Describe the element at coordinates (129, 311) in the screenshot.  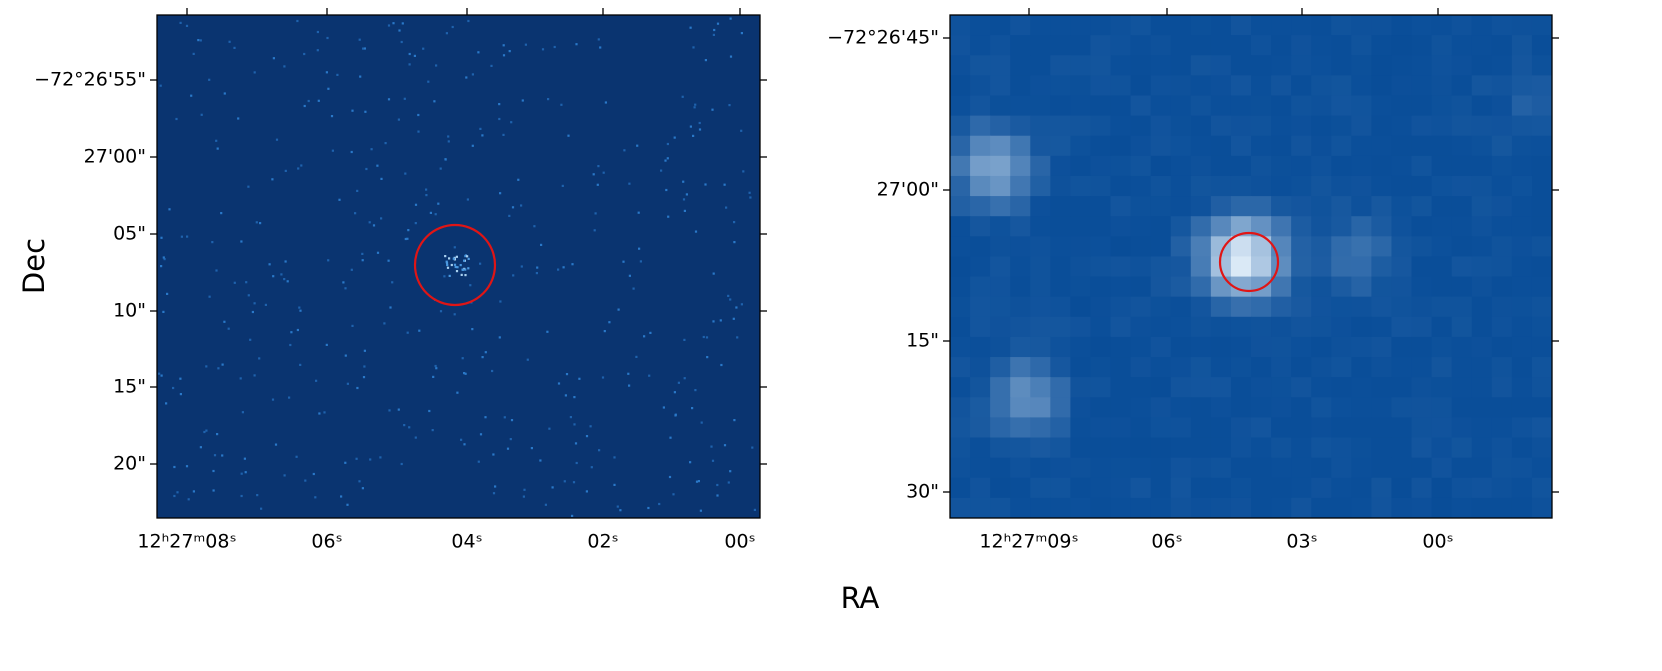
I see `y-tick-label: 10"` at that location.